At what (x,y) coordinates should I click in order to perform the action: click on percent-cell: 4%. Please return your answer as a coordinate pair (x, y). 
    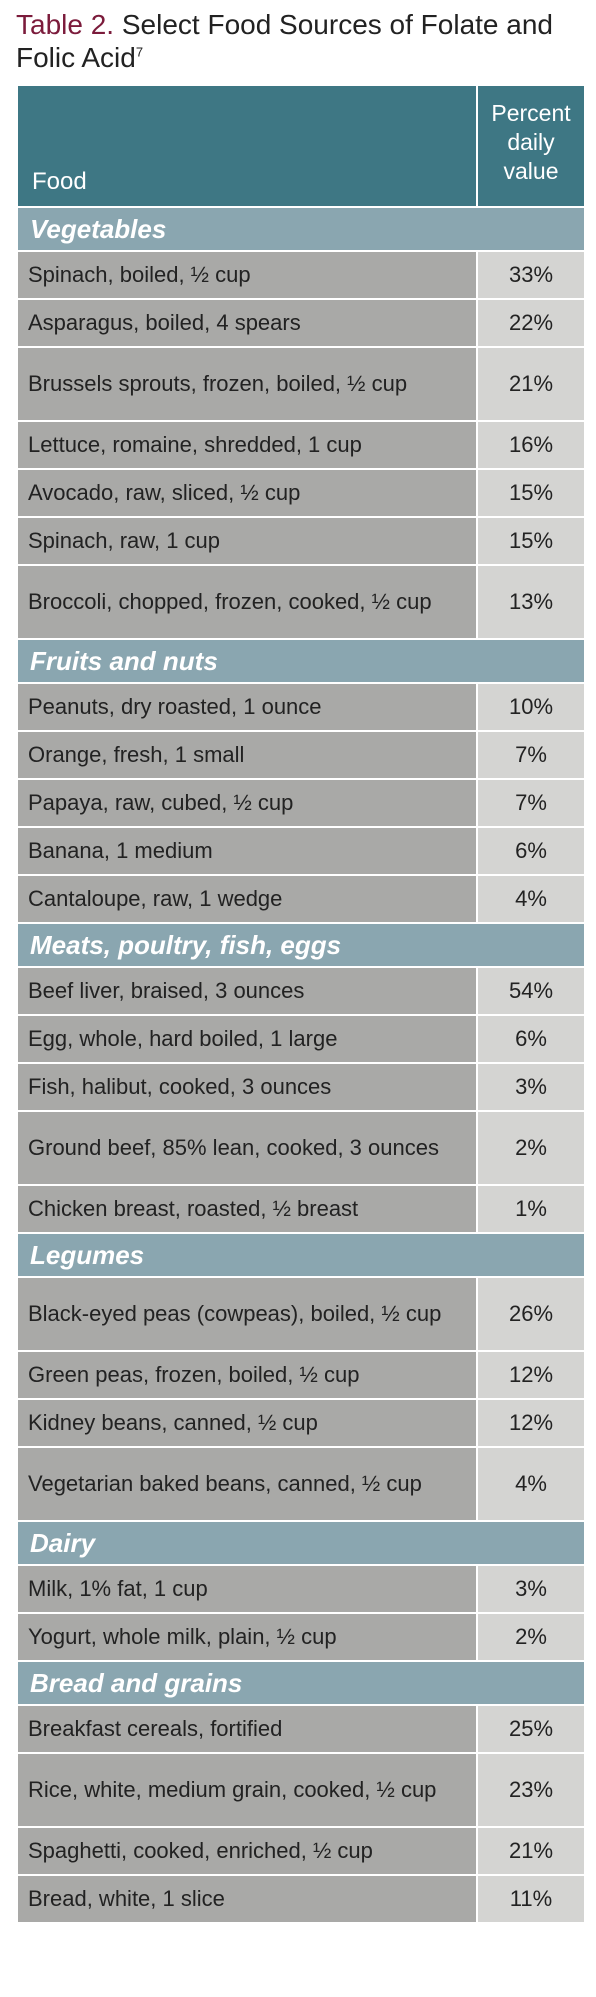
    Looking at the image, I should click on (531, 1484).